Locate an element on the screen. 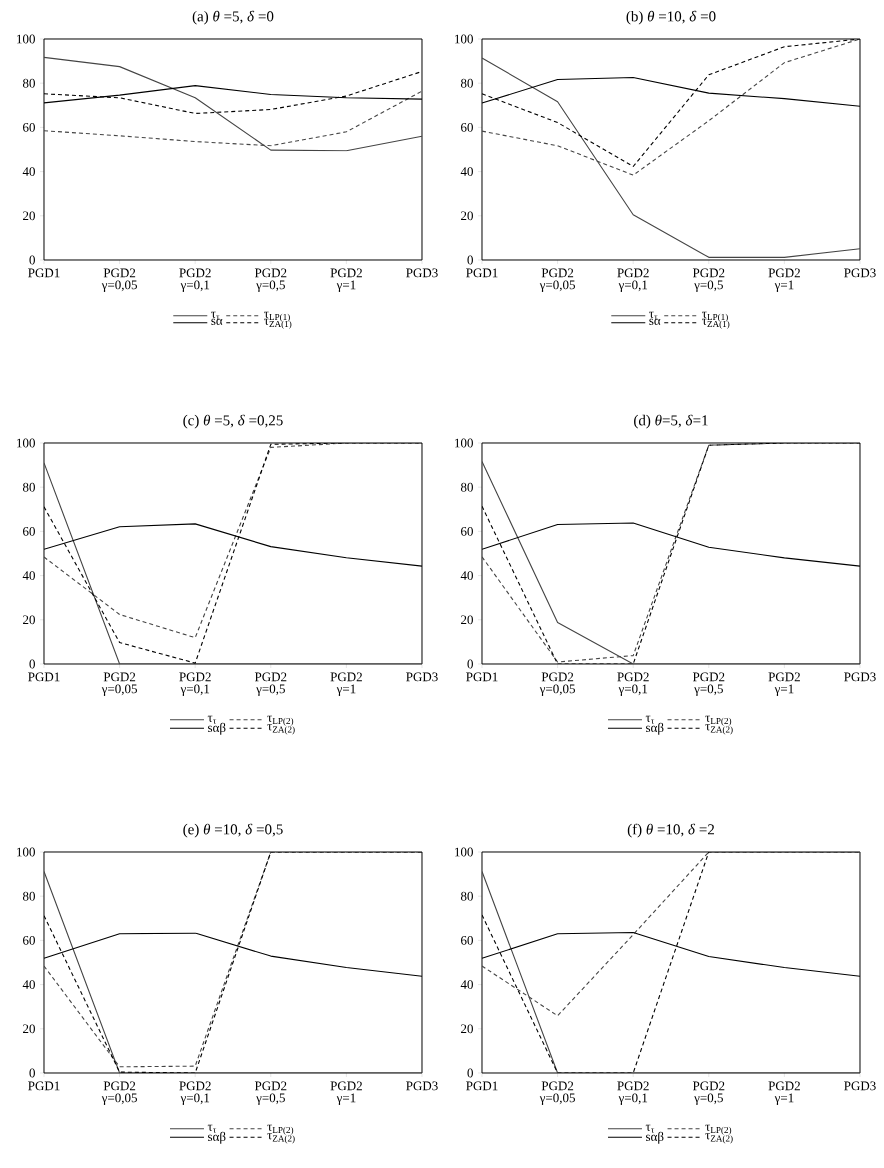 This screenshot has width=884, height=1168. chart-title: (c) θ =5, δ =0,25 is located at coordinates (233, 421).